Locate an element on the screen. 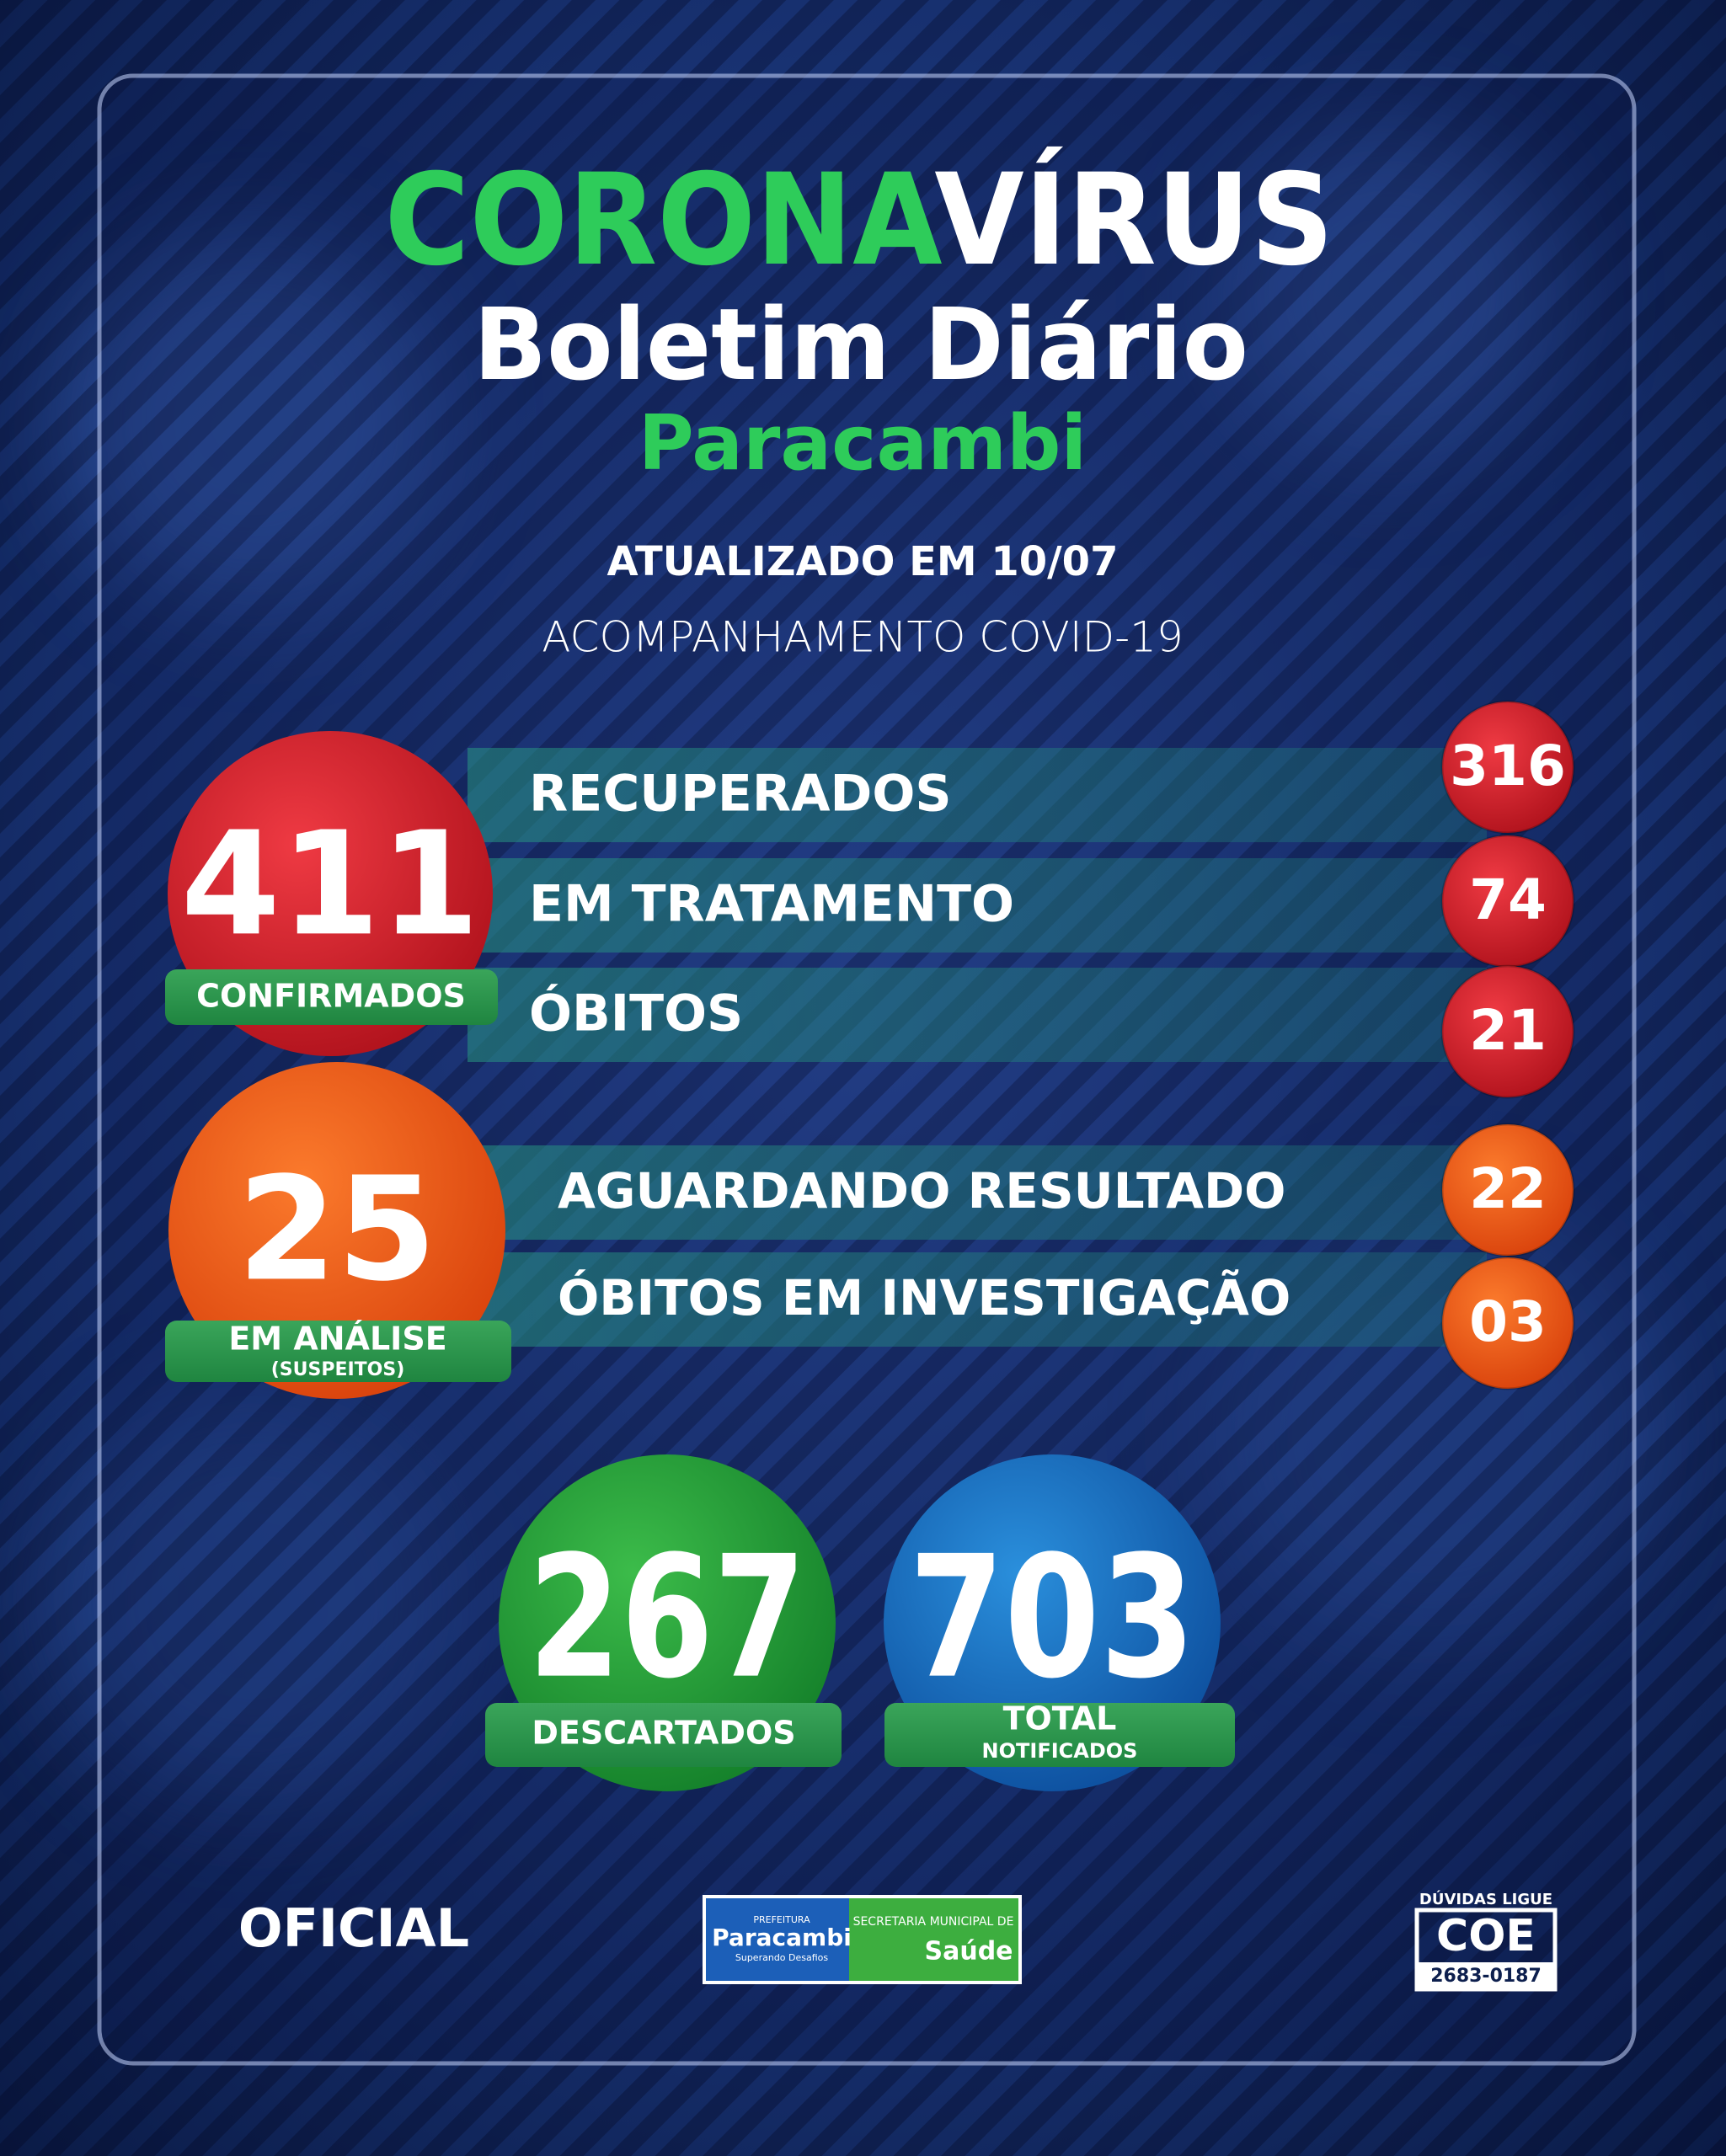 This screenshot has height=2156, width=1726. total-sublabel: NOTIFICADOS is located at coordinates (1060, 1751).